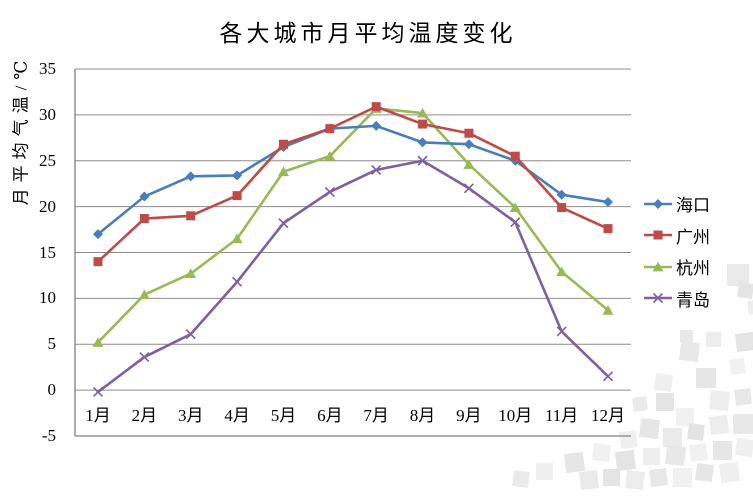  Describe the element at coordinates (515, 415) in the screenshot. I see `x-axis-tick-label: 10月` at that location.